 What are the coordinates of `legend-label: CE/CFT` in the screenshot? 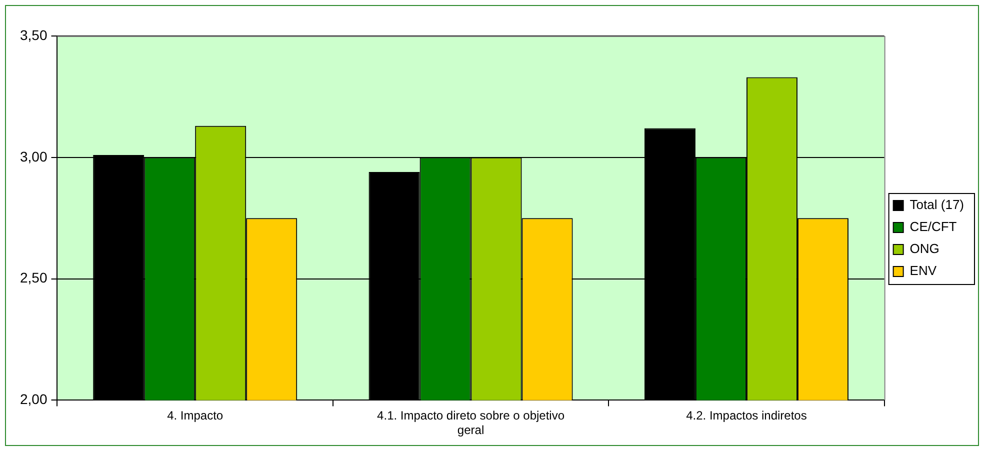 It's located at (933, 226).